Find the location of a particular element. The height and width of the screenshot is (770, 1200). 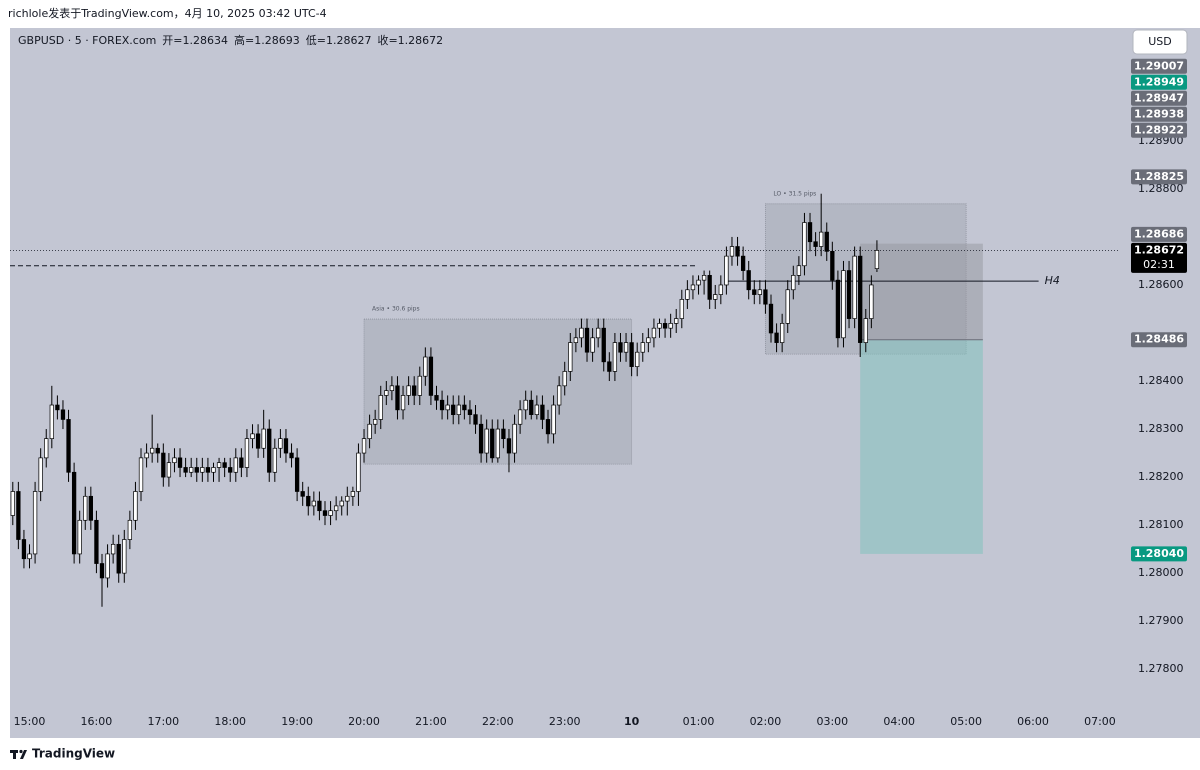

x-tick-label: 01:00 is located at coordinates (699, 721).